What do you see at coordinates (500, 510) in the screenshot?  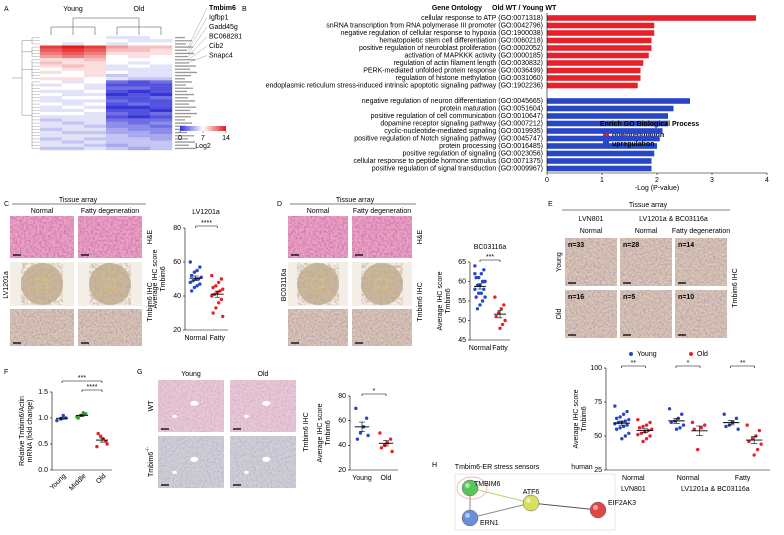 I see `edge` at bounding box center [500, 510].